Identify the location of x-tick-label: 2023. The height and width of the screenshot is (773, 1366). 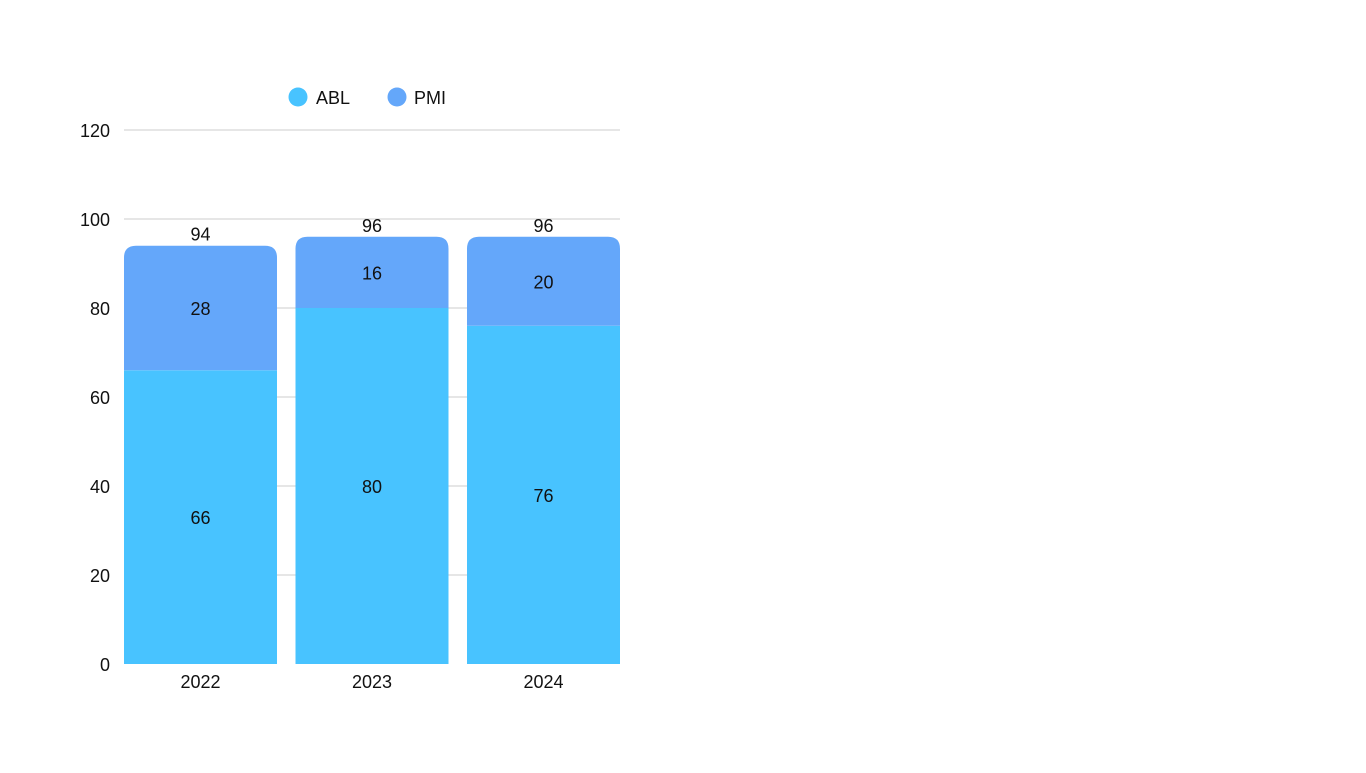
(372, 682).